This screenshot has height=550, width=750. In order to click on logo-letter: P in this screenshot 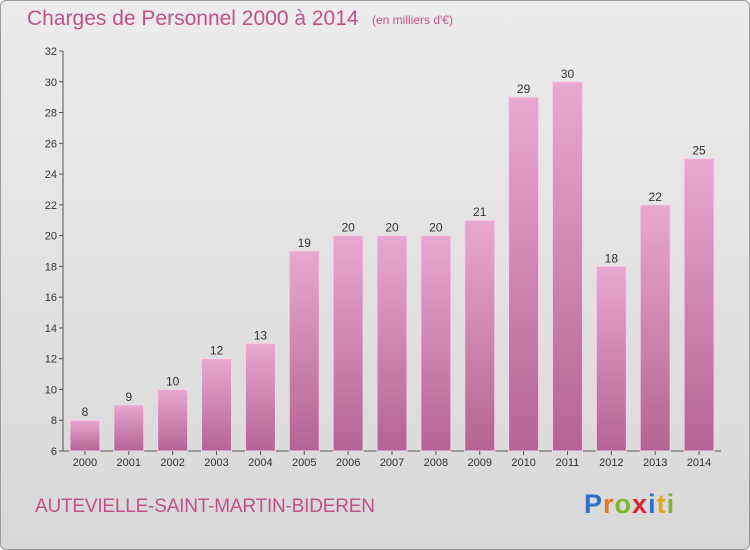, I will do `click(594, 504)`.